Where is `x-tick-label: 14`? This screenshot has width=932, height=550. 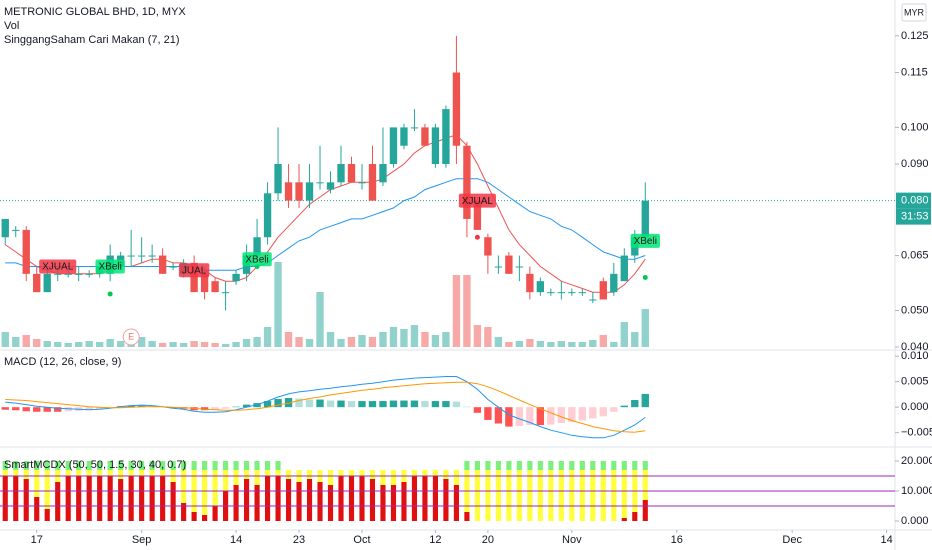 x-tick-label: 14 is located at coordinates (236, 540).